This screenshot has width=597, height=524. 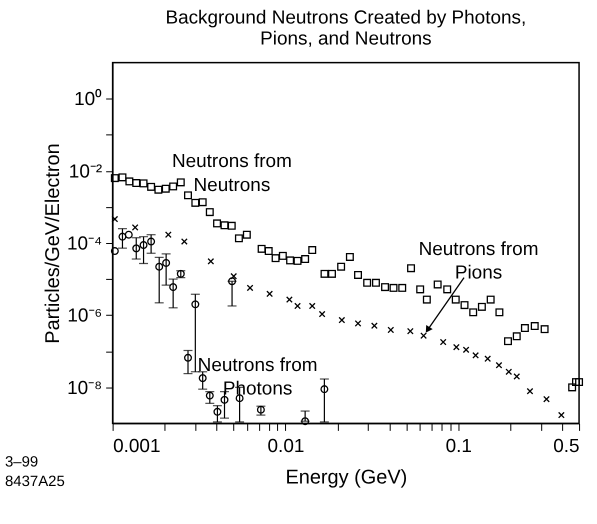 I want to click on x-axis-title: Energy (GeV), so click(x=346, y=477).